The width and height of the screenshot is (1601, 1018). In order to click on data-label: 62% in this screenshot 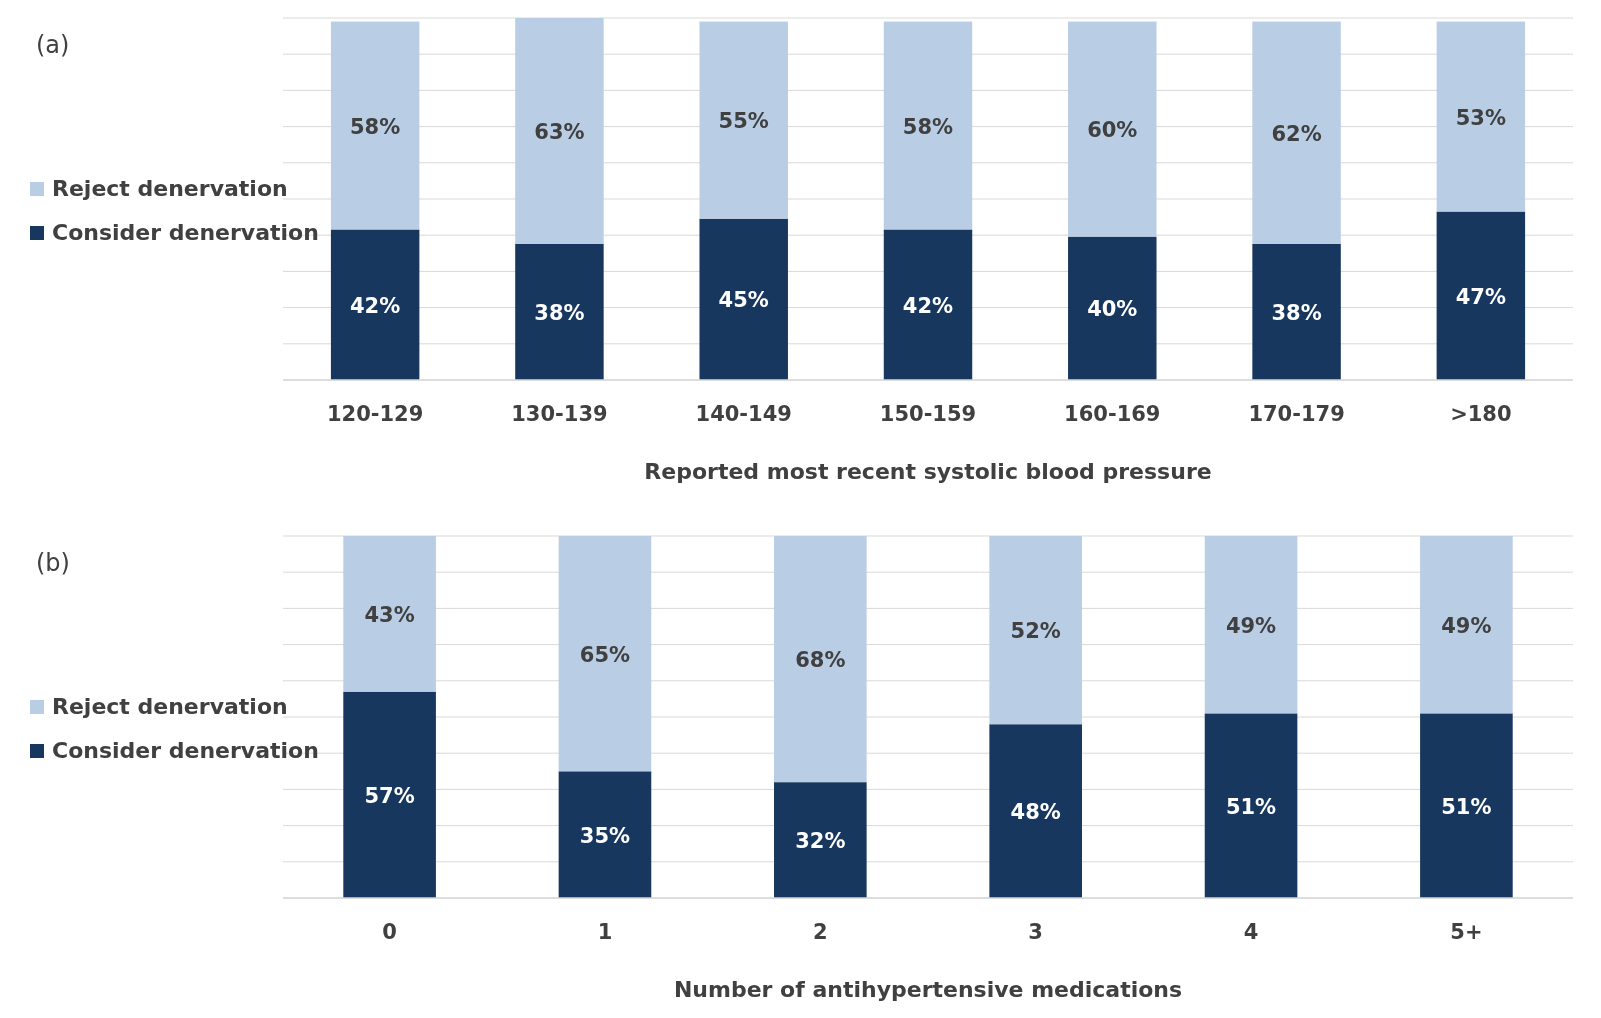, I will do `click(1296, 133)`.